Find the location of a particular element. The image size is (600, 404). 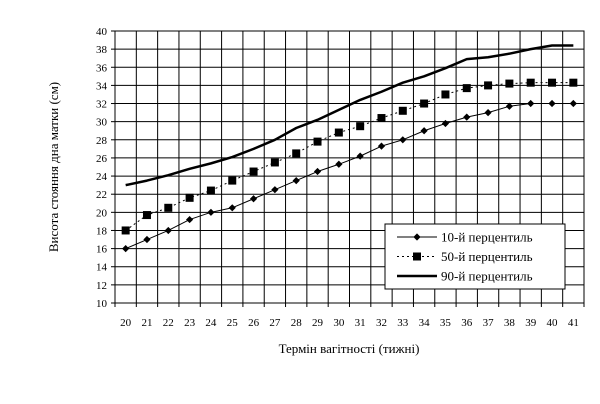

y-tick-label: 28 is located at coordinates (102, 141).